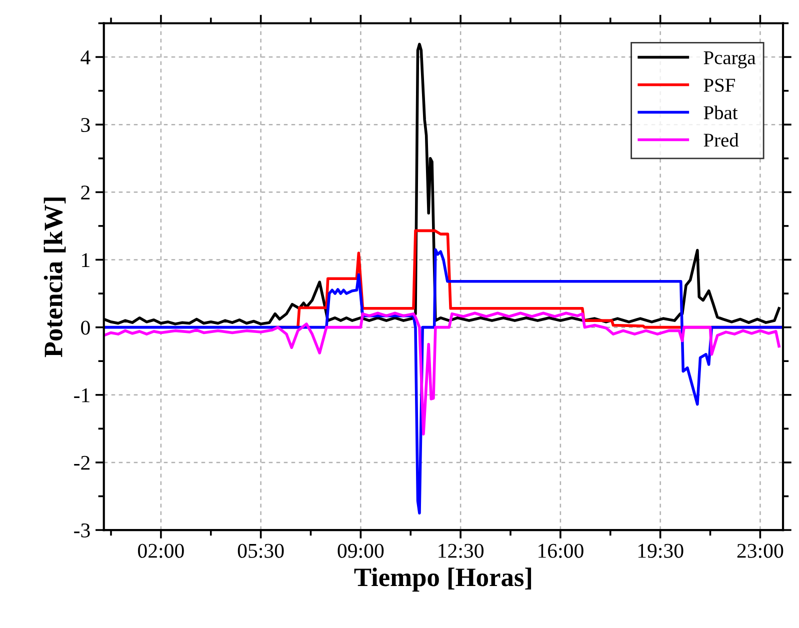  Describe the element at coordinates (86, 260) in the screenshot. I see `y-tick-label: 1` at that location.